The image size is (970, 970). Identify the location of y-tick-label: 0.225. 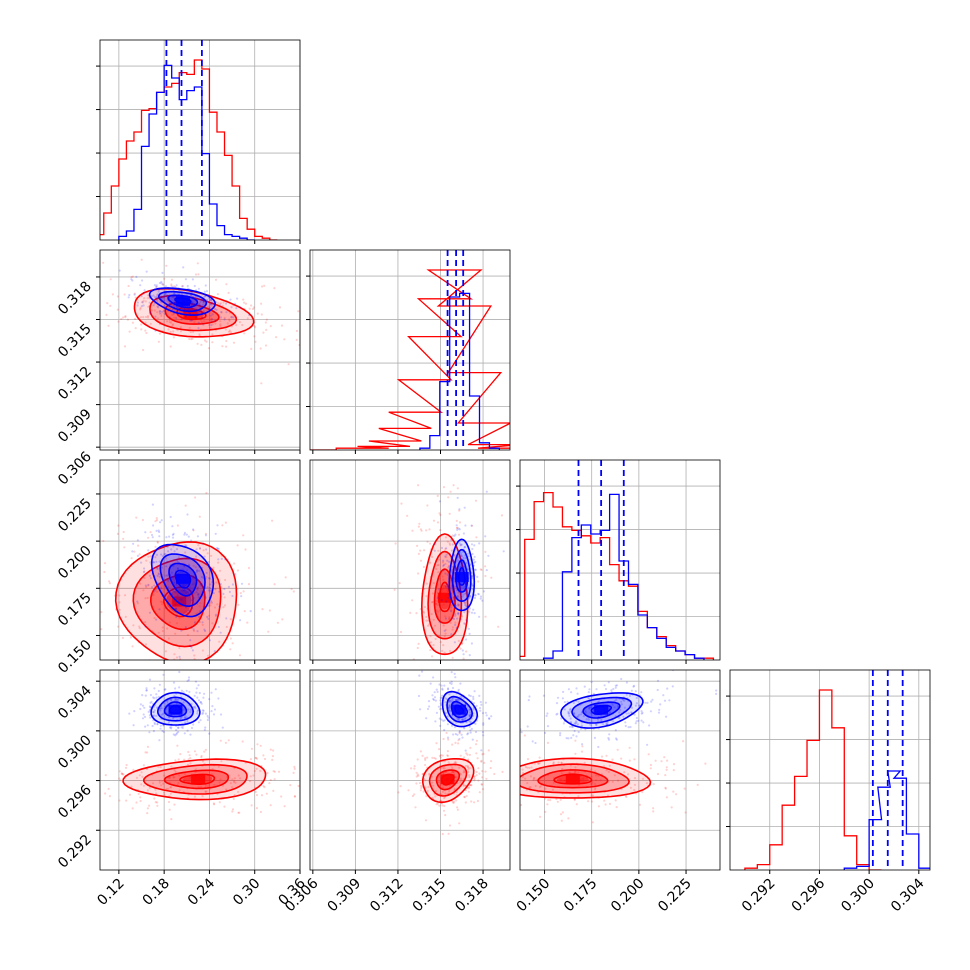
(75, 515).